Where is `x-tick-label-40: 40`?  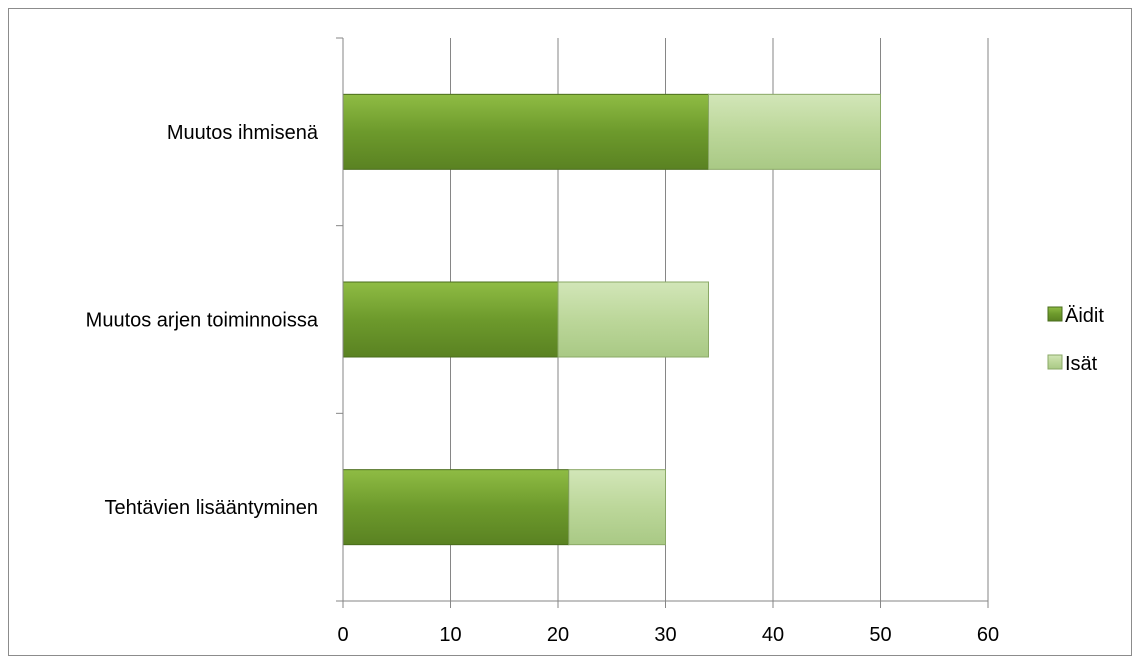 x-tick-label-40: 40 is located at coordinates (773, 635).